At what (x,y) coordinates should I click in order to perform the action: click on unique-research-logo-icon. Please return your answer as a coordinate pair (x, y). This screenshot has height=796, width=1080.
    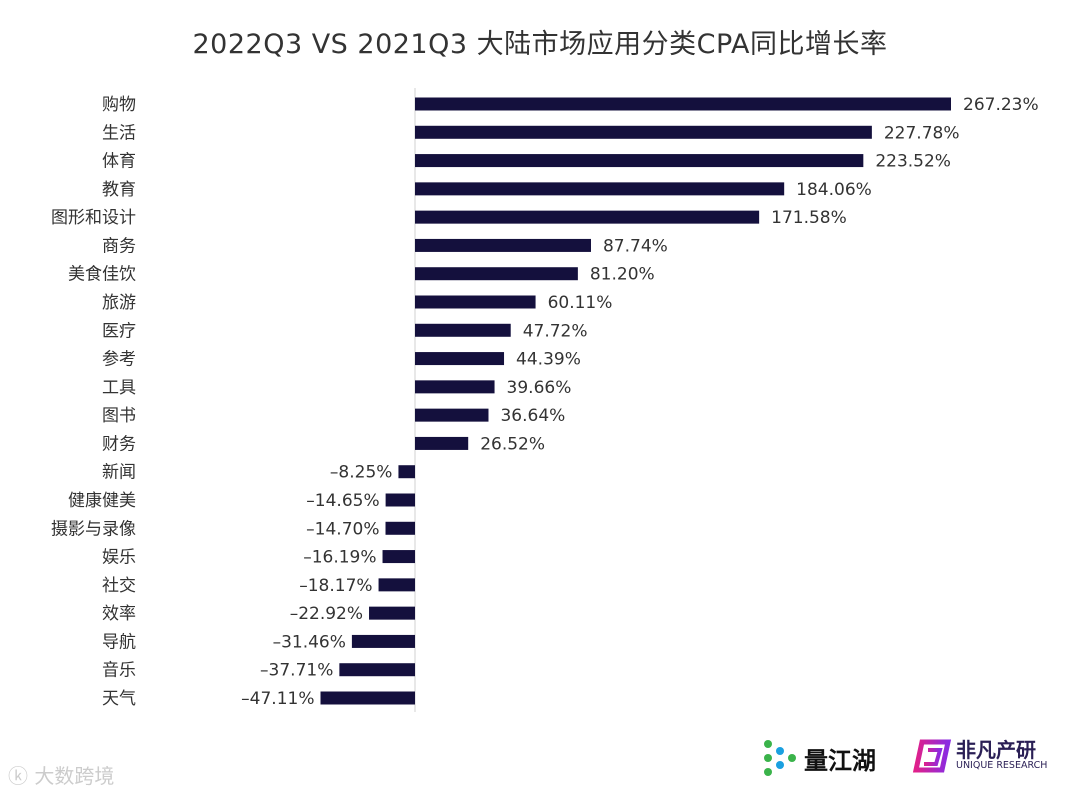
    Looking at the image, I should click on (932, 756).